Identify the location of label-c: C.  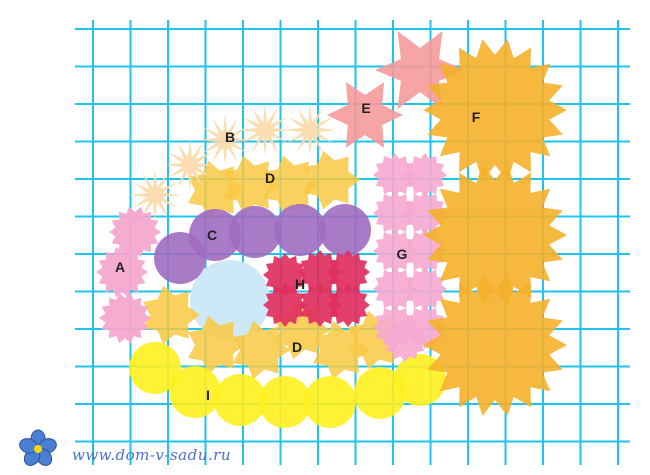
(212, 235).